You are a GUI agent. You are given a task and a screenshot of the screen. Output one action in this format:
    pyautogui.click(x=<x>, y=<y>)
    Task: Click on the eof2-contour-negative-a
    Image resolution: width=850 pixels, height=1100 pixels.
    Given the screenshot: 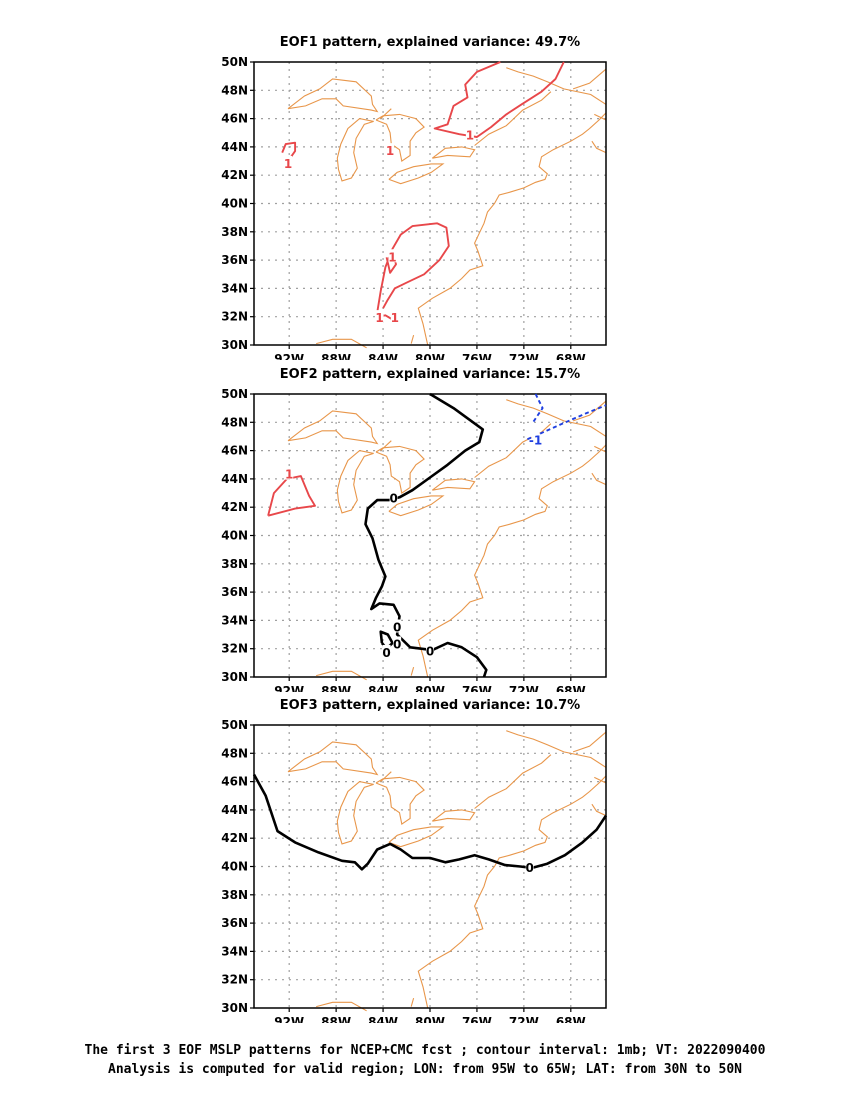 What is the action you would take?
    pyautogui.click(x=537, y=409)
    